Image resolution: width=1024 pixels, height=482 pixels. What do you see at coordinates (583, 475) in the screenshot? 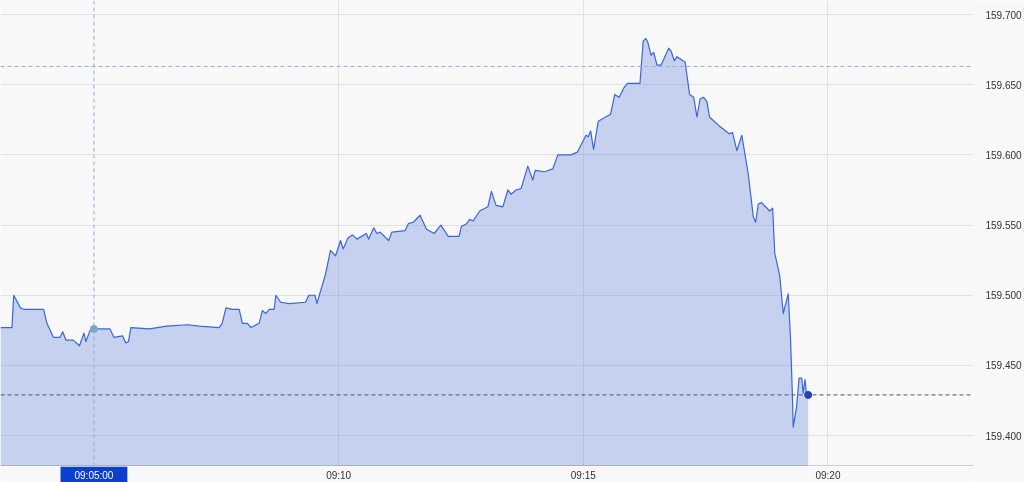
I see `x-tick-label: 09:15` at bounding box center [583, 475].